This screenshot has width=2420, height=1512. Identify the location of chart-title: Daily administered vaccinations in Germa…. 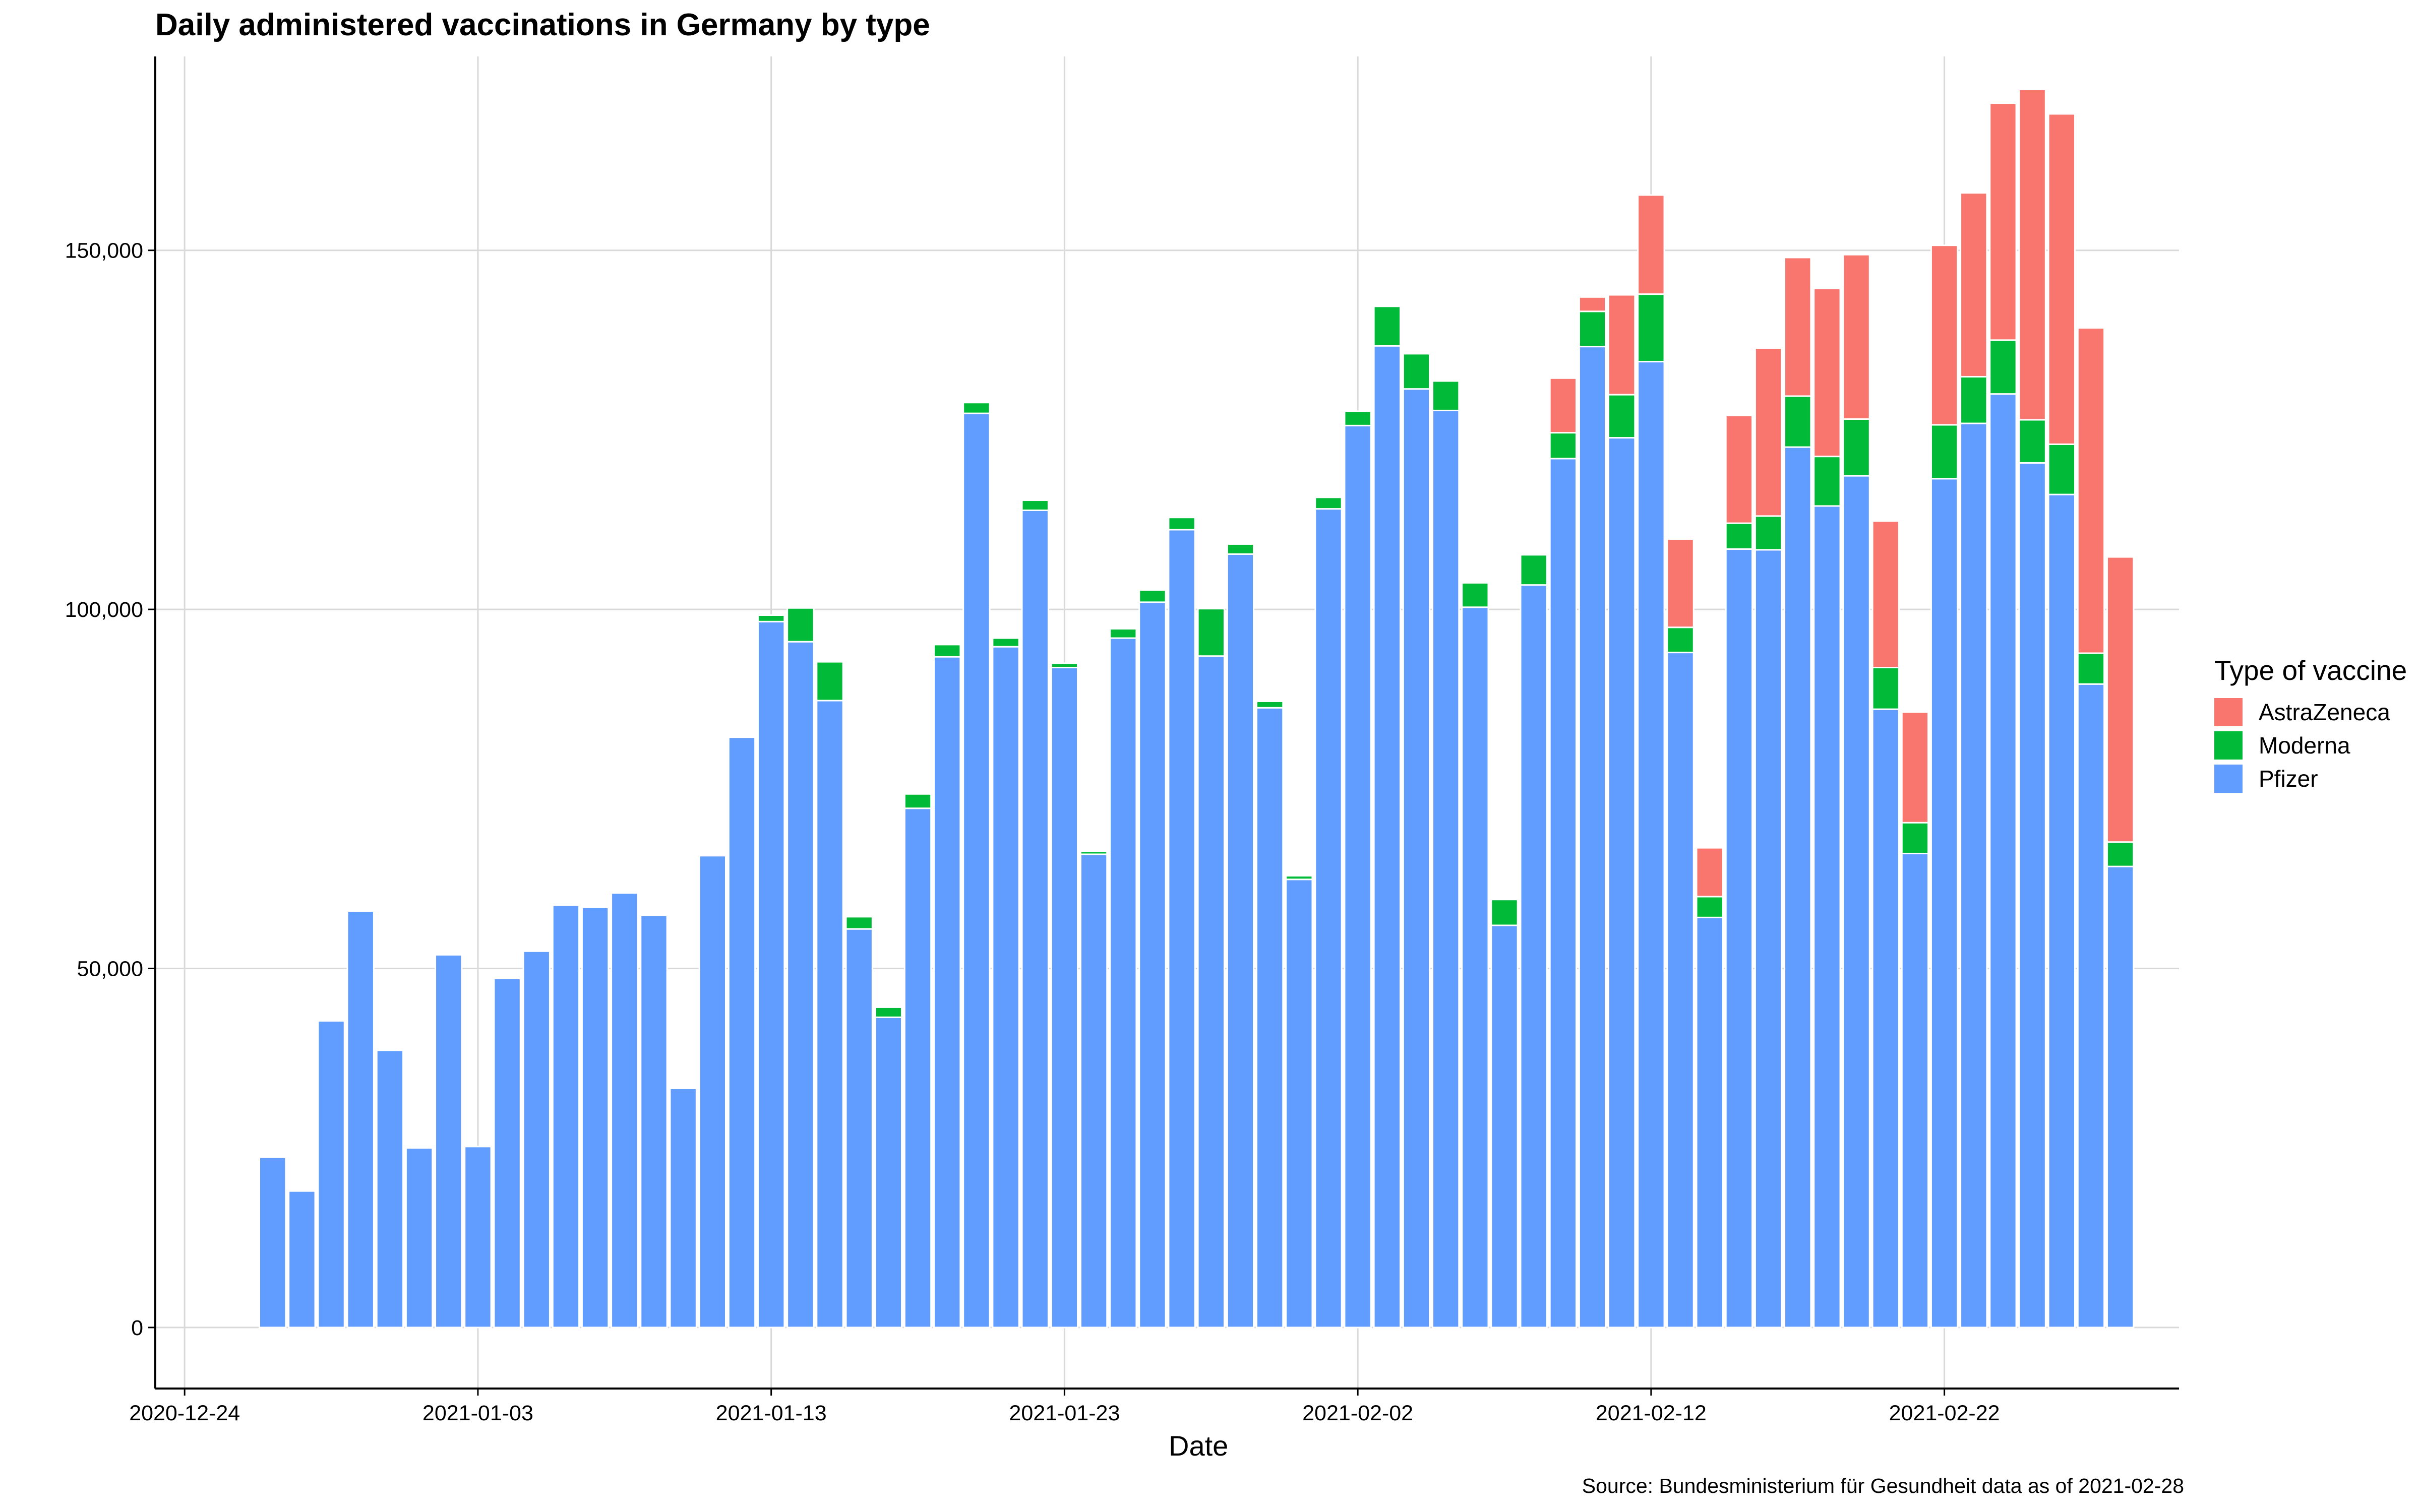
(542, 25).